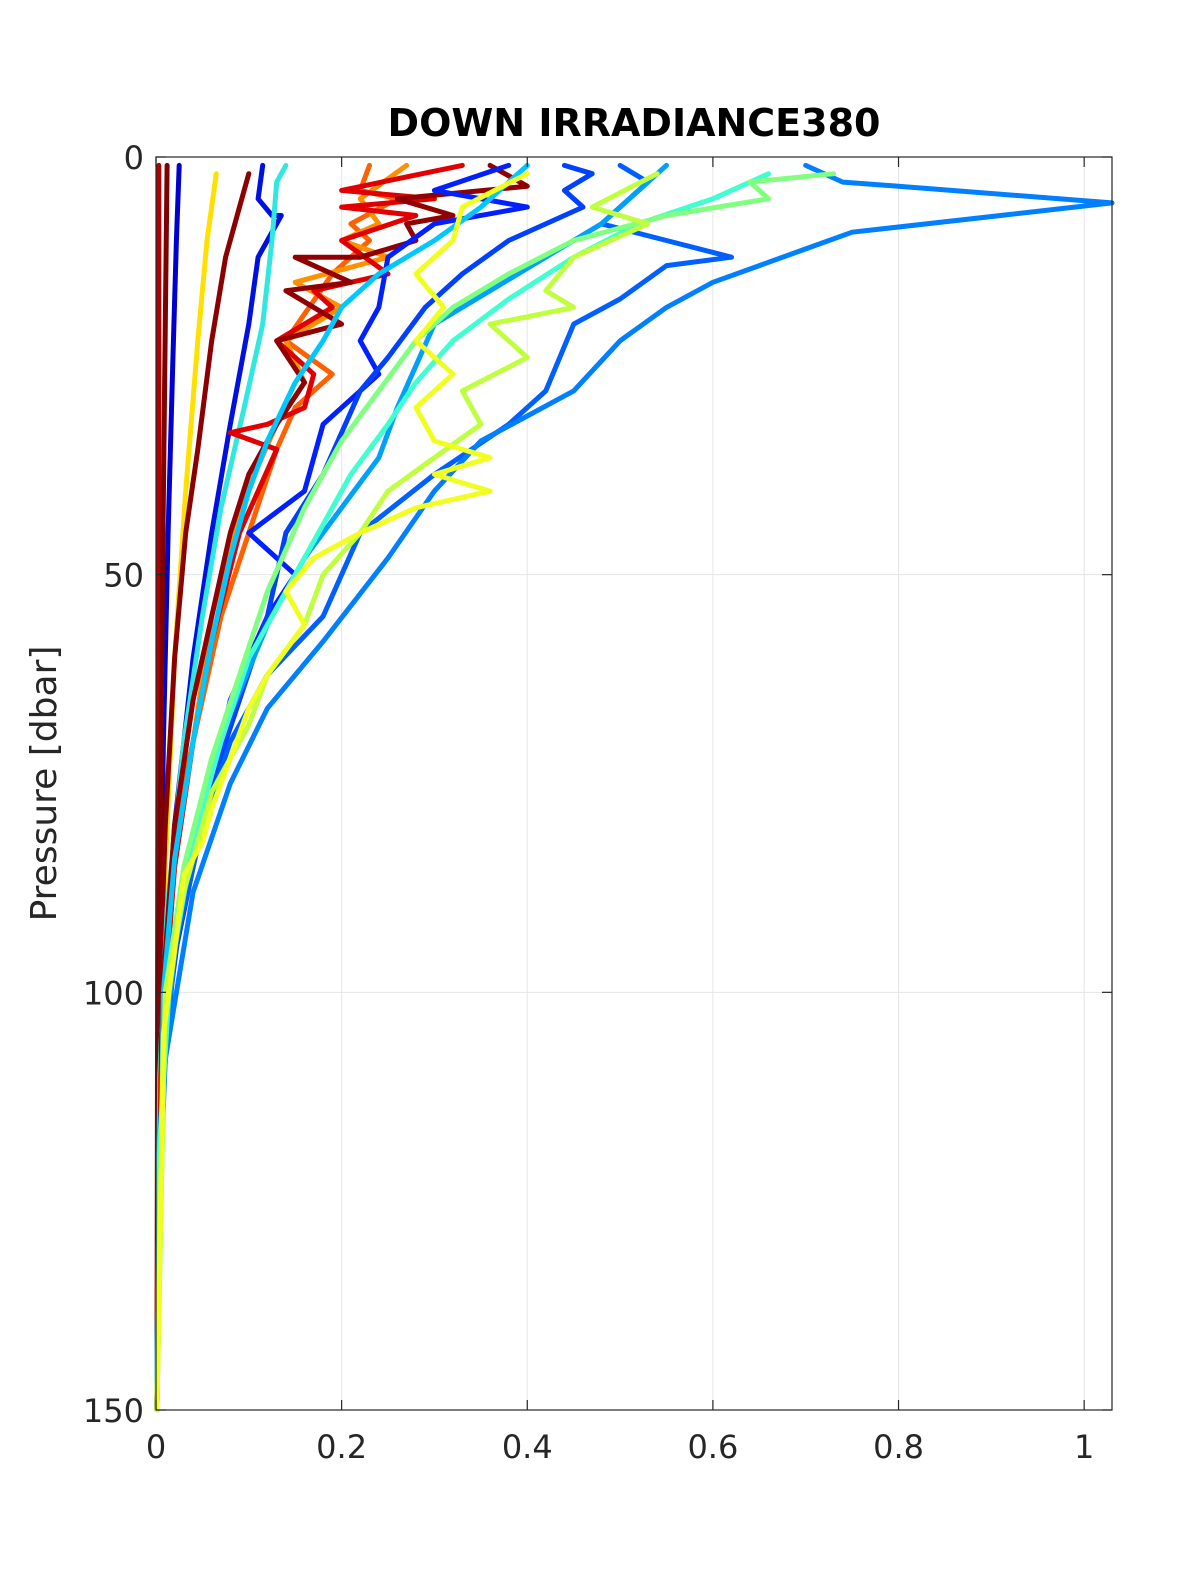  Describe the element at coordinates (113, 993) in the screenshot. I see `y-tick-label: 100` at that location.